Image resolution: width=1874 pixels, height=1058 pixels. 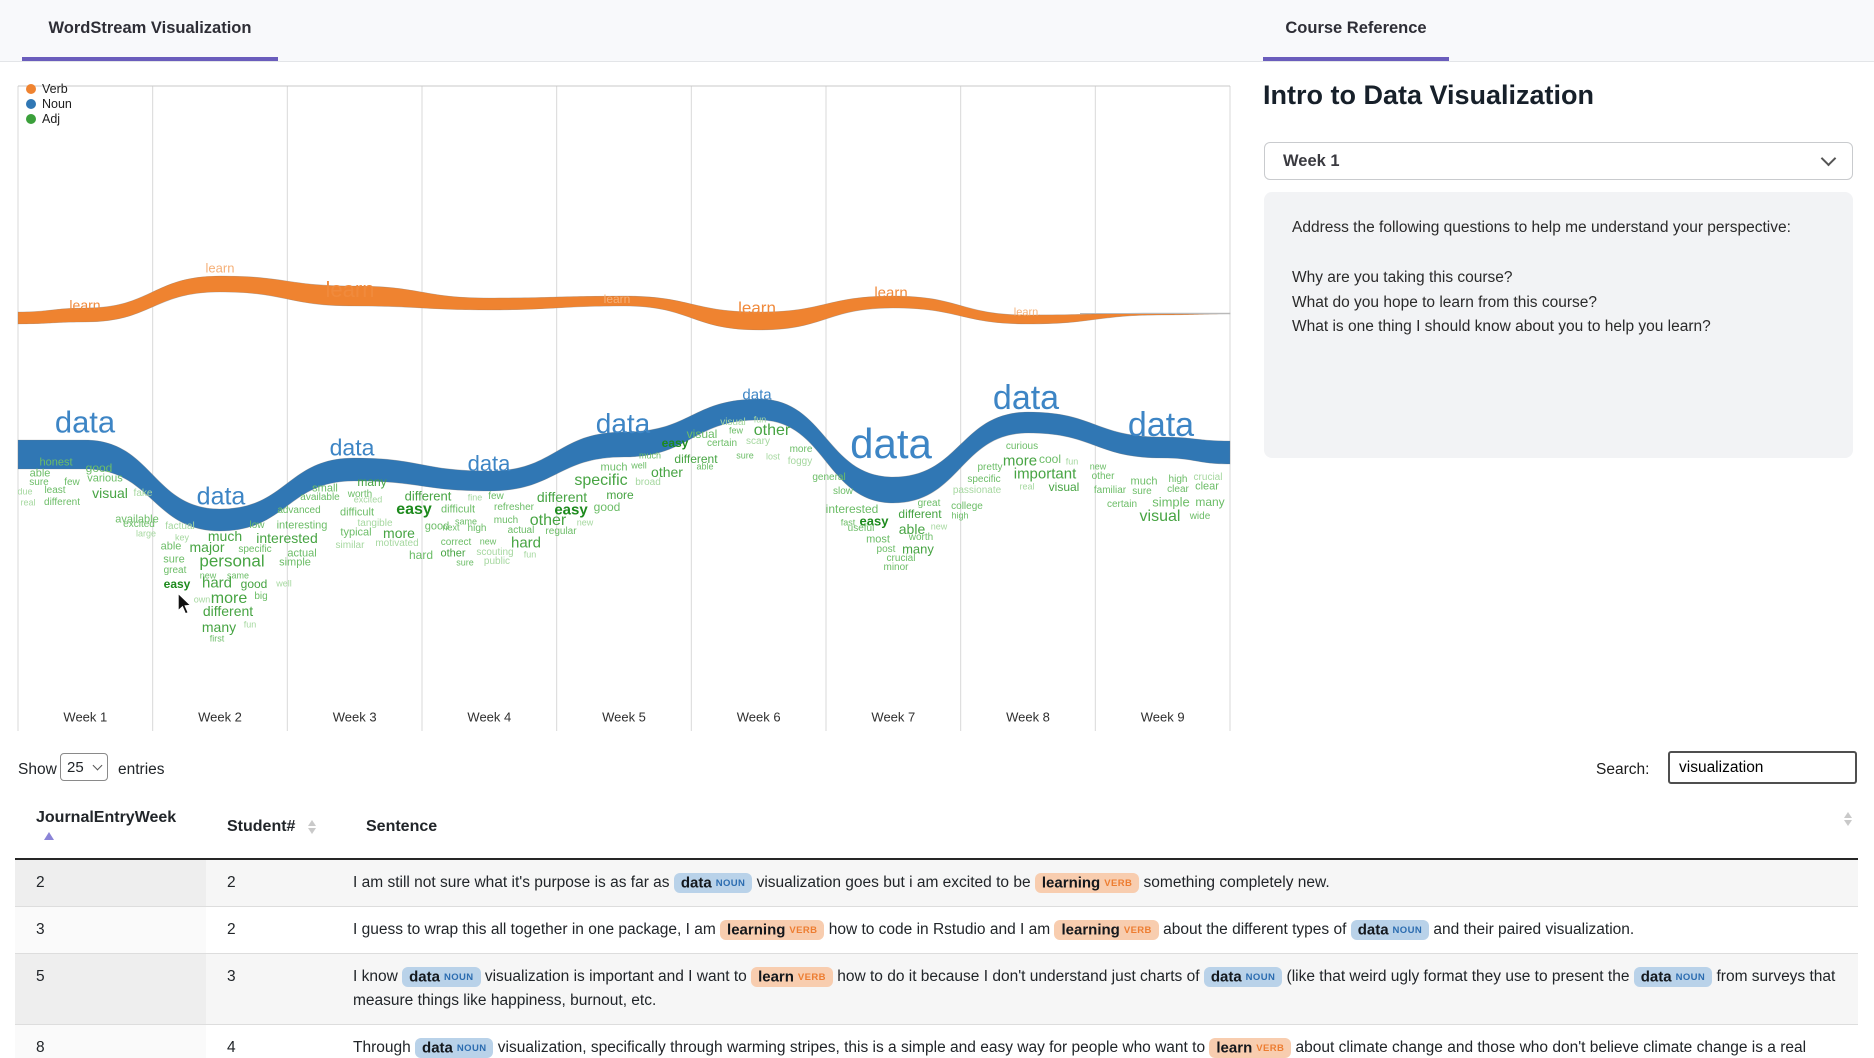 What do you see at coordinates (1762, 767) in the screenshot?
I see `search-input` at bounding box center [1762, 767].